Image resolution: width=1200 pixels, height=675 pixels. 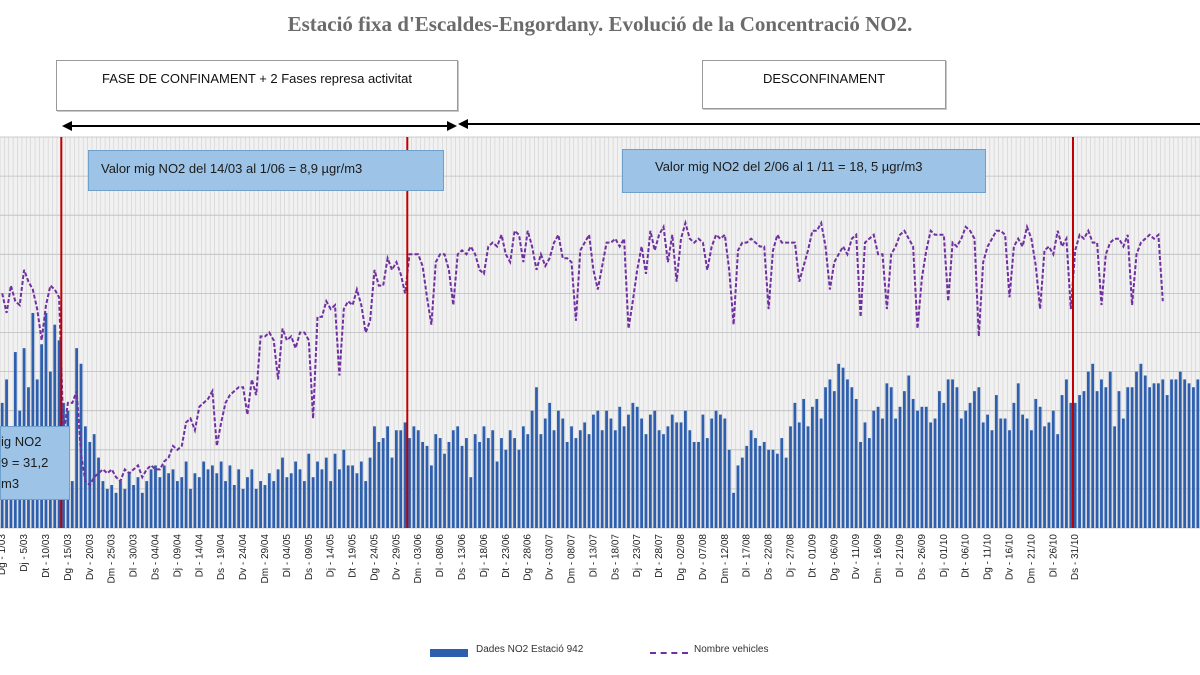 I want to click on x-tick-label: Dt - 19/05, so click(x=353, y=556).